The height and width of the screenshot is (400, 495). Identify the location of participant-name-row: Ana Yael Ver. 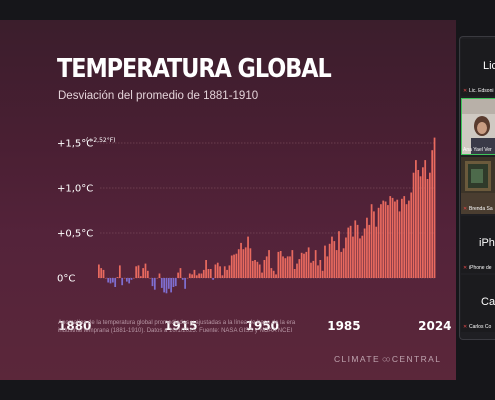
(477, 150).